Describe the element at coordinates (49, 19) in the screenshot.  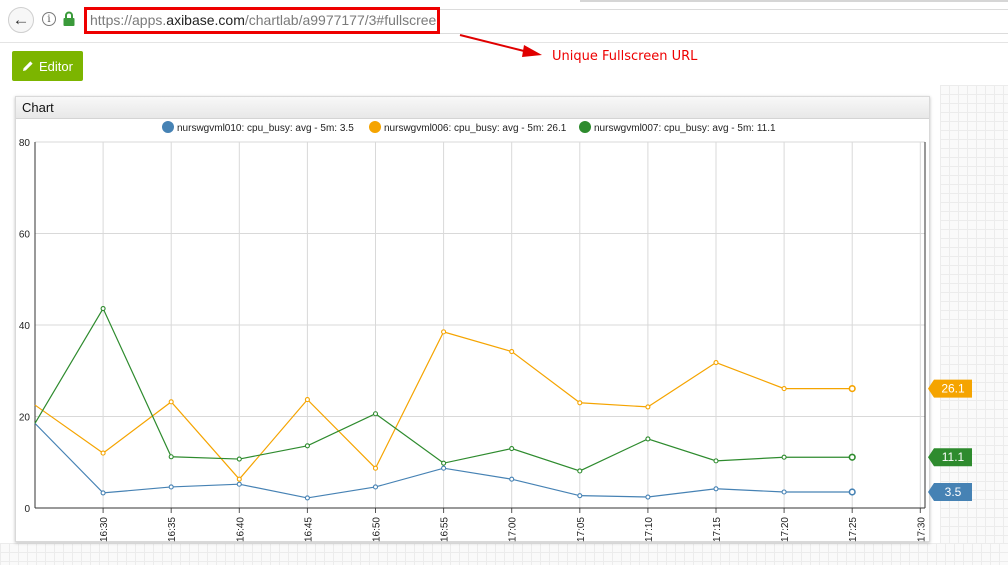
I see `info-icon: i` at that location.